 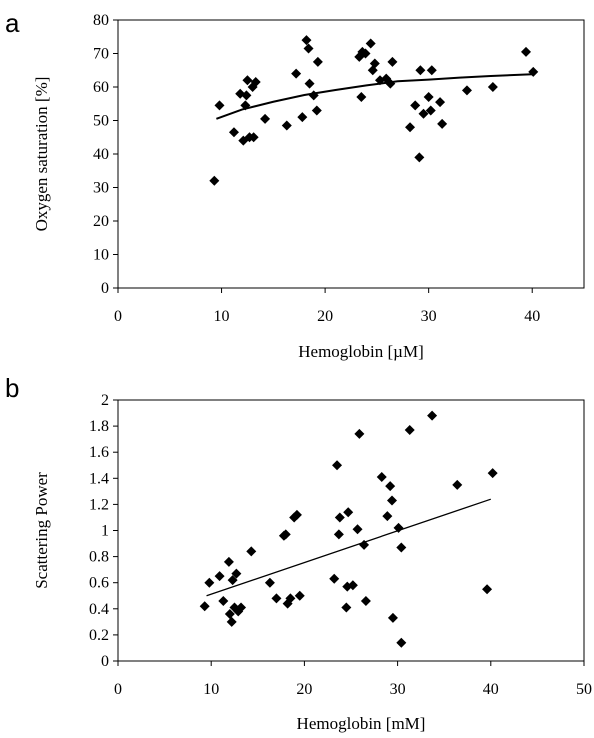 I want to click on y-tick-label: 0.4, so click(x=99, y=609).